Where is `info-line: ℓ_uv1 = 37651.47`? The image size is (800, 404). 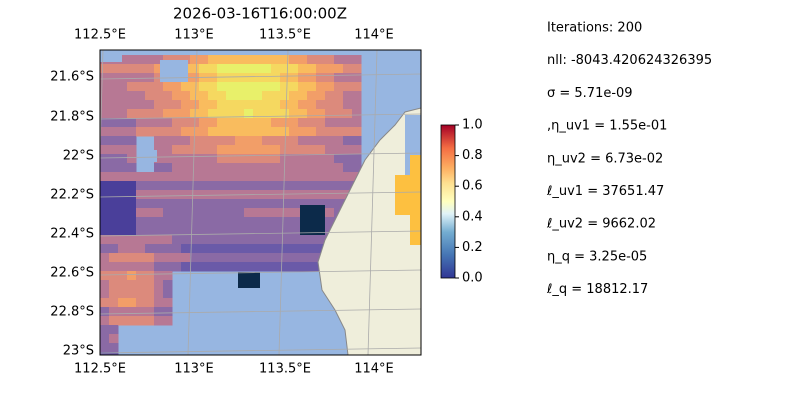
info-line: ℓ_uv1 = 37651.47 is located at coordinates (605, 191).